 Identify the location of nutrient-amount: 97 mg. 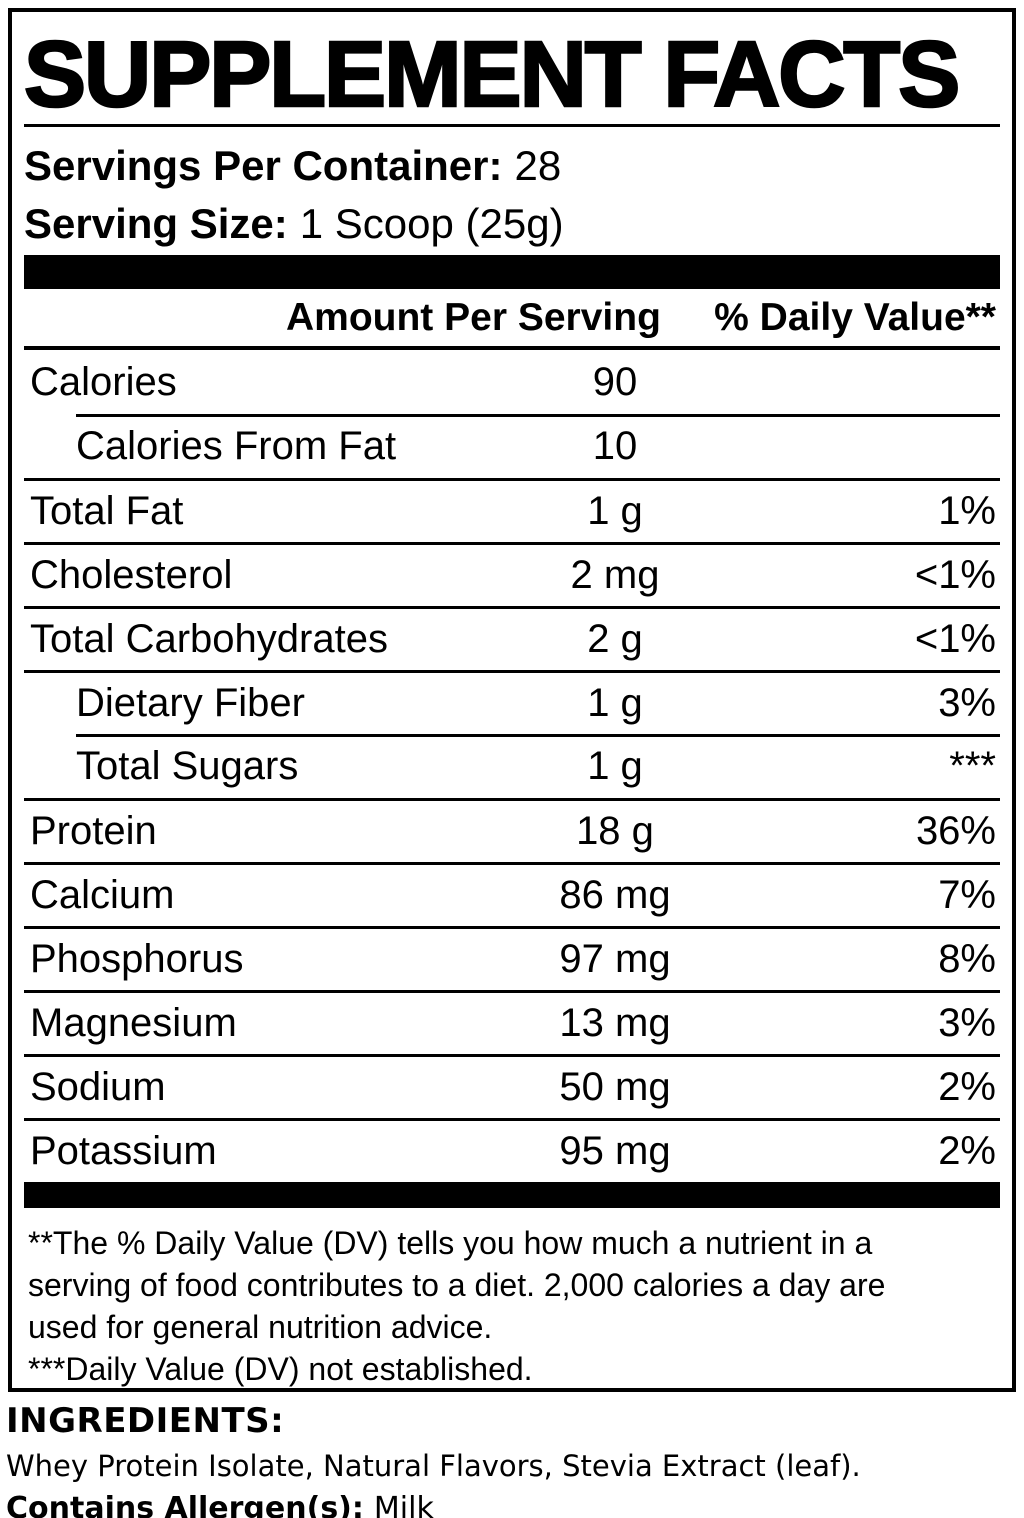
(615, 959).